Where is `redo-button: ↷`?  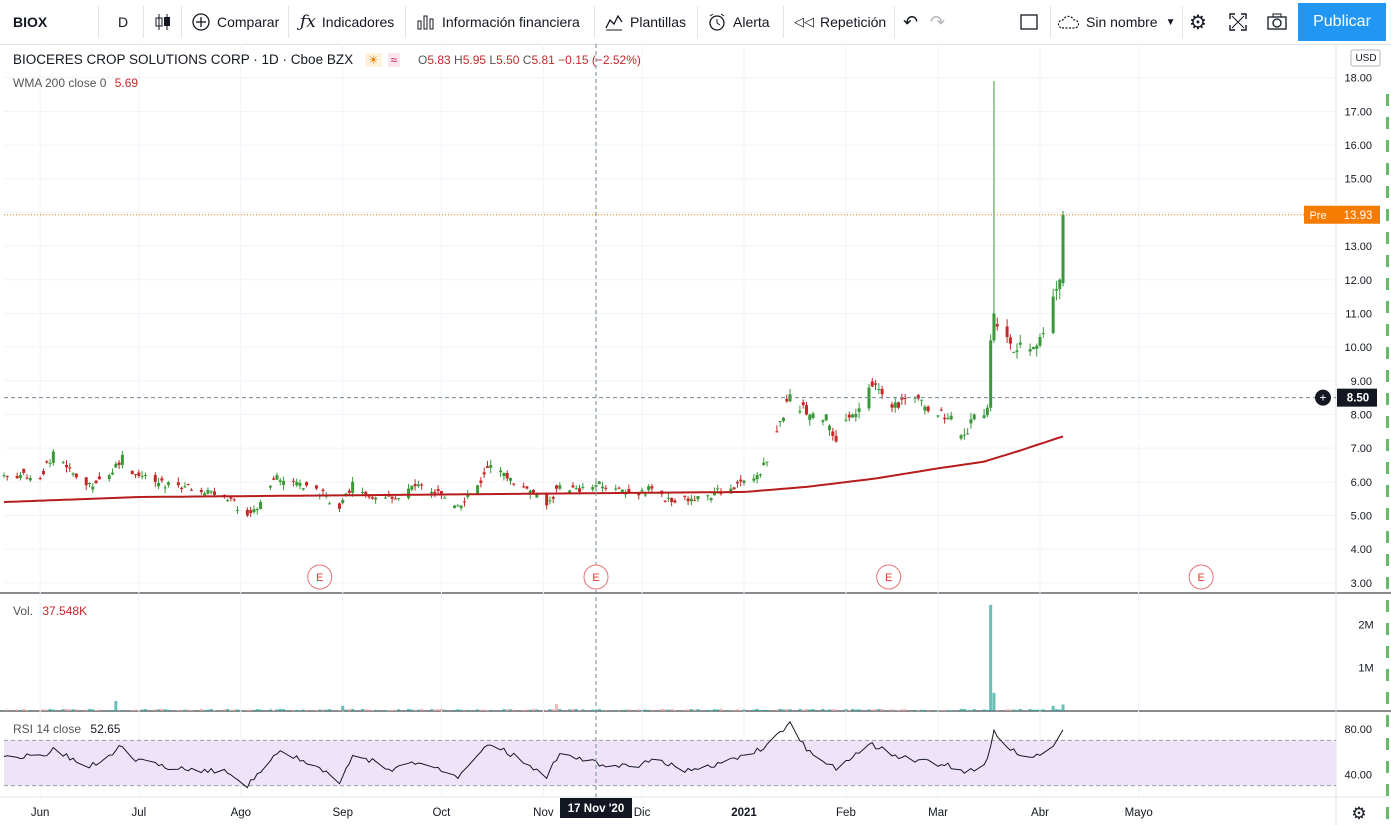
redo-button: ↷ is located at coordinates (937, 22).